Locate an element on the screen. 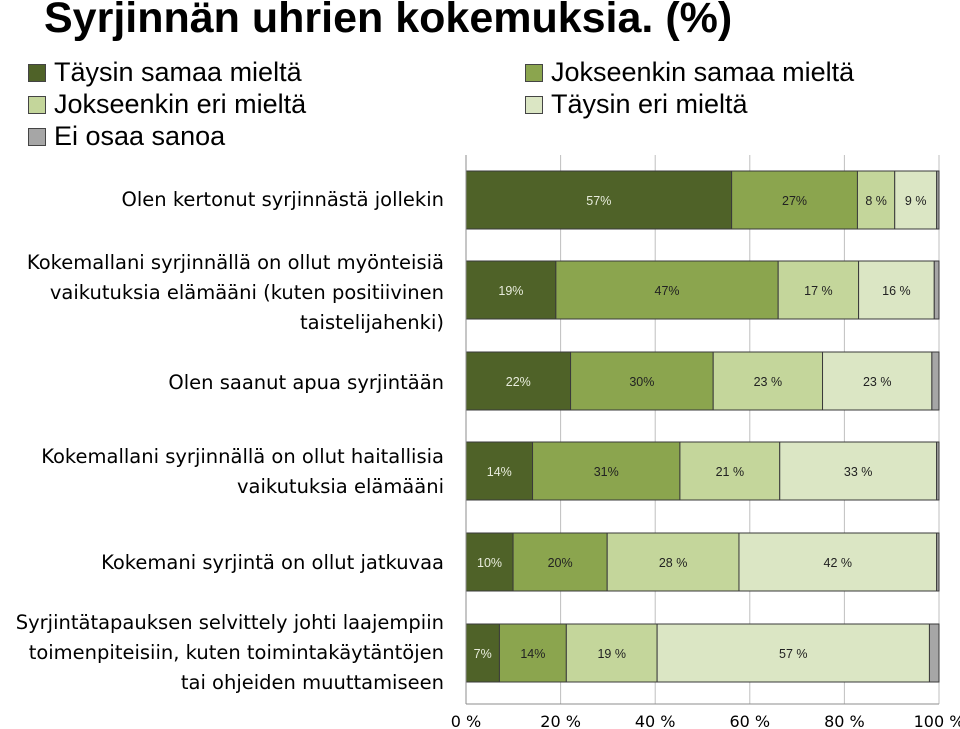  data-label: 27% is located at coordinates (794, 201).